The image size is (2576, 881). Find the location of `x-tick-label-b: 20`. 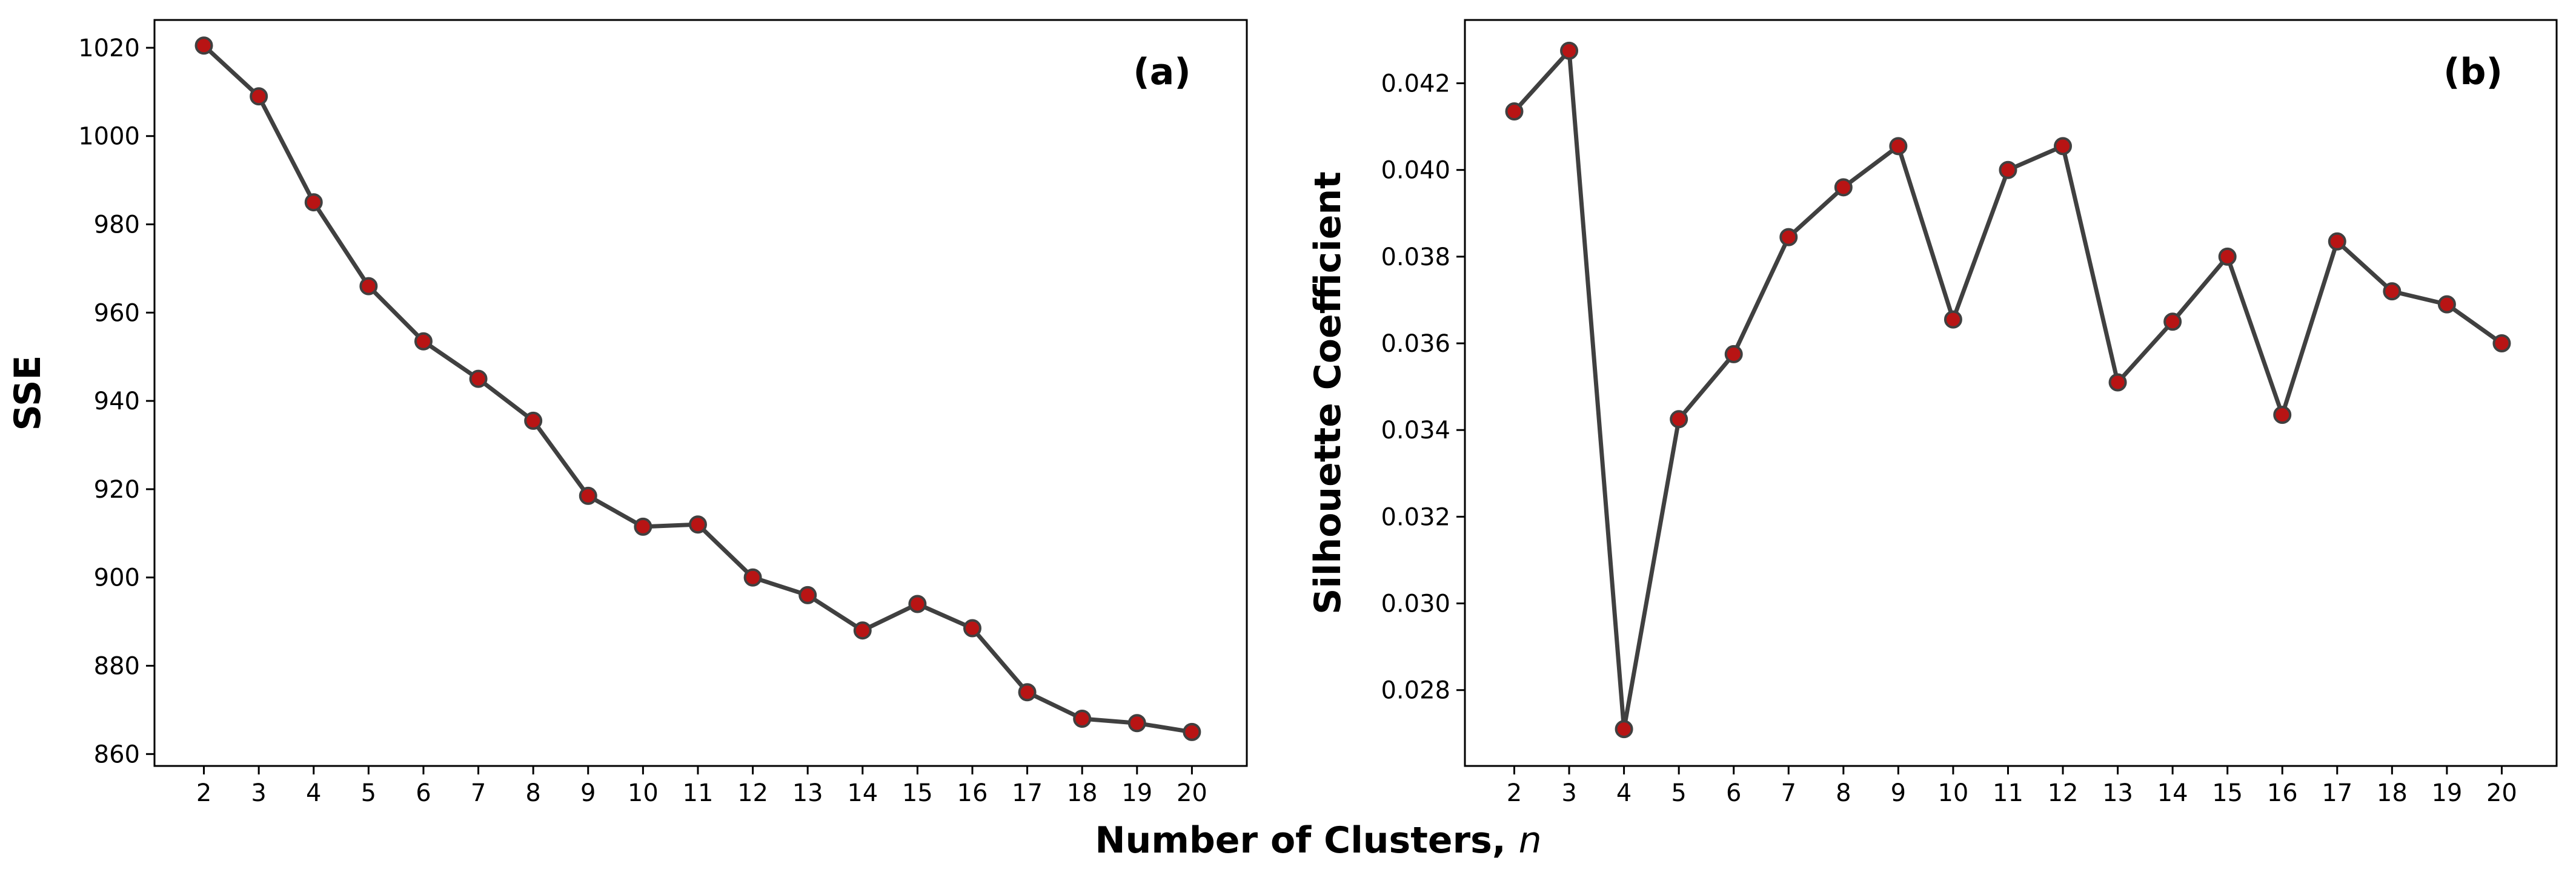

x-tick-label-b: 20 is located at coordinates (2501, 793).